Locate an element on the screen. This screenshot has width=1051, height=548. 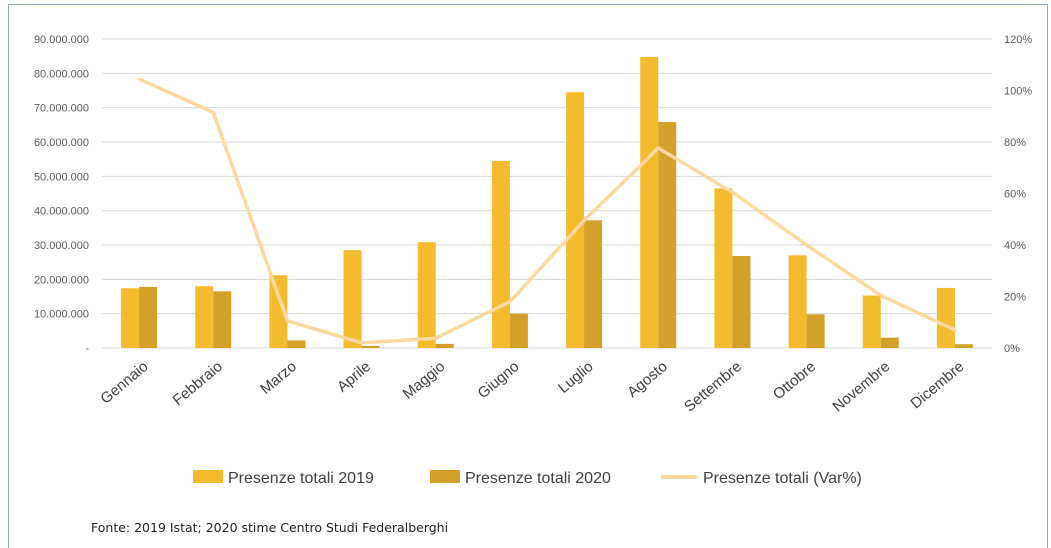
legend-label-var: Presenze totali (Var%) is located at coordinates (782, 478).